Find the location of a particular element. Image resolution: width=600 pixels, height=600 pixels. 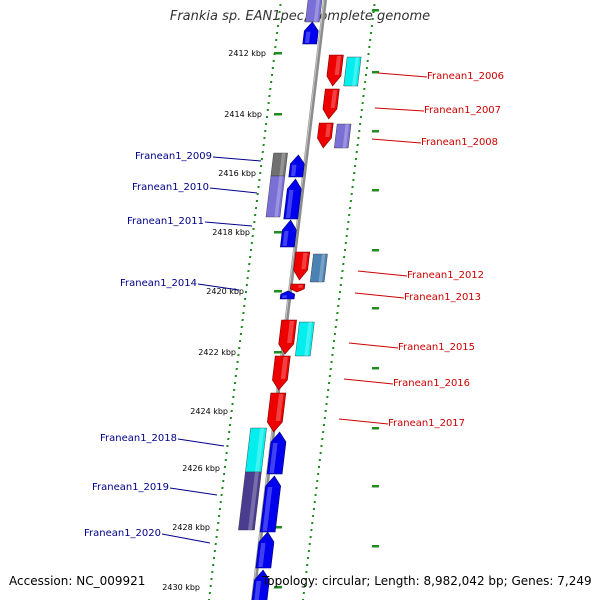

gene-label-forward: Franean1_2016 is located at coordinates (431, 383).